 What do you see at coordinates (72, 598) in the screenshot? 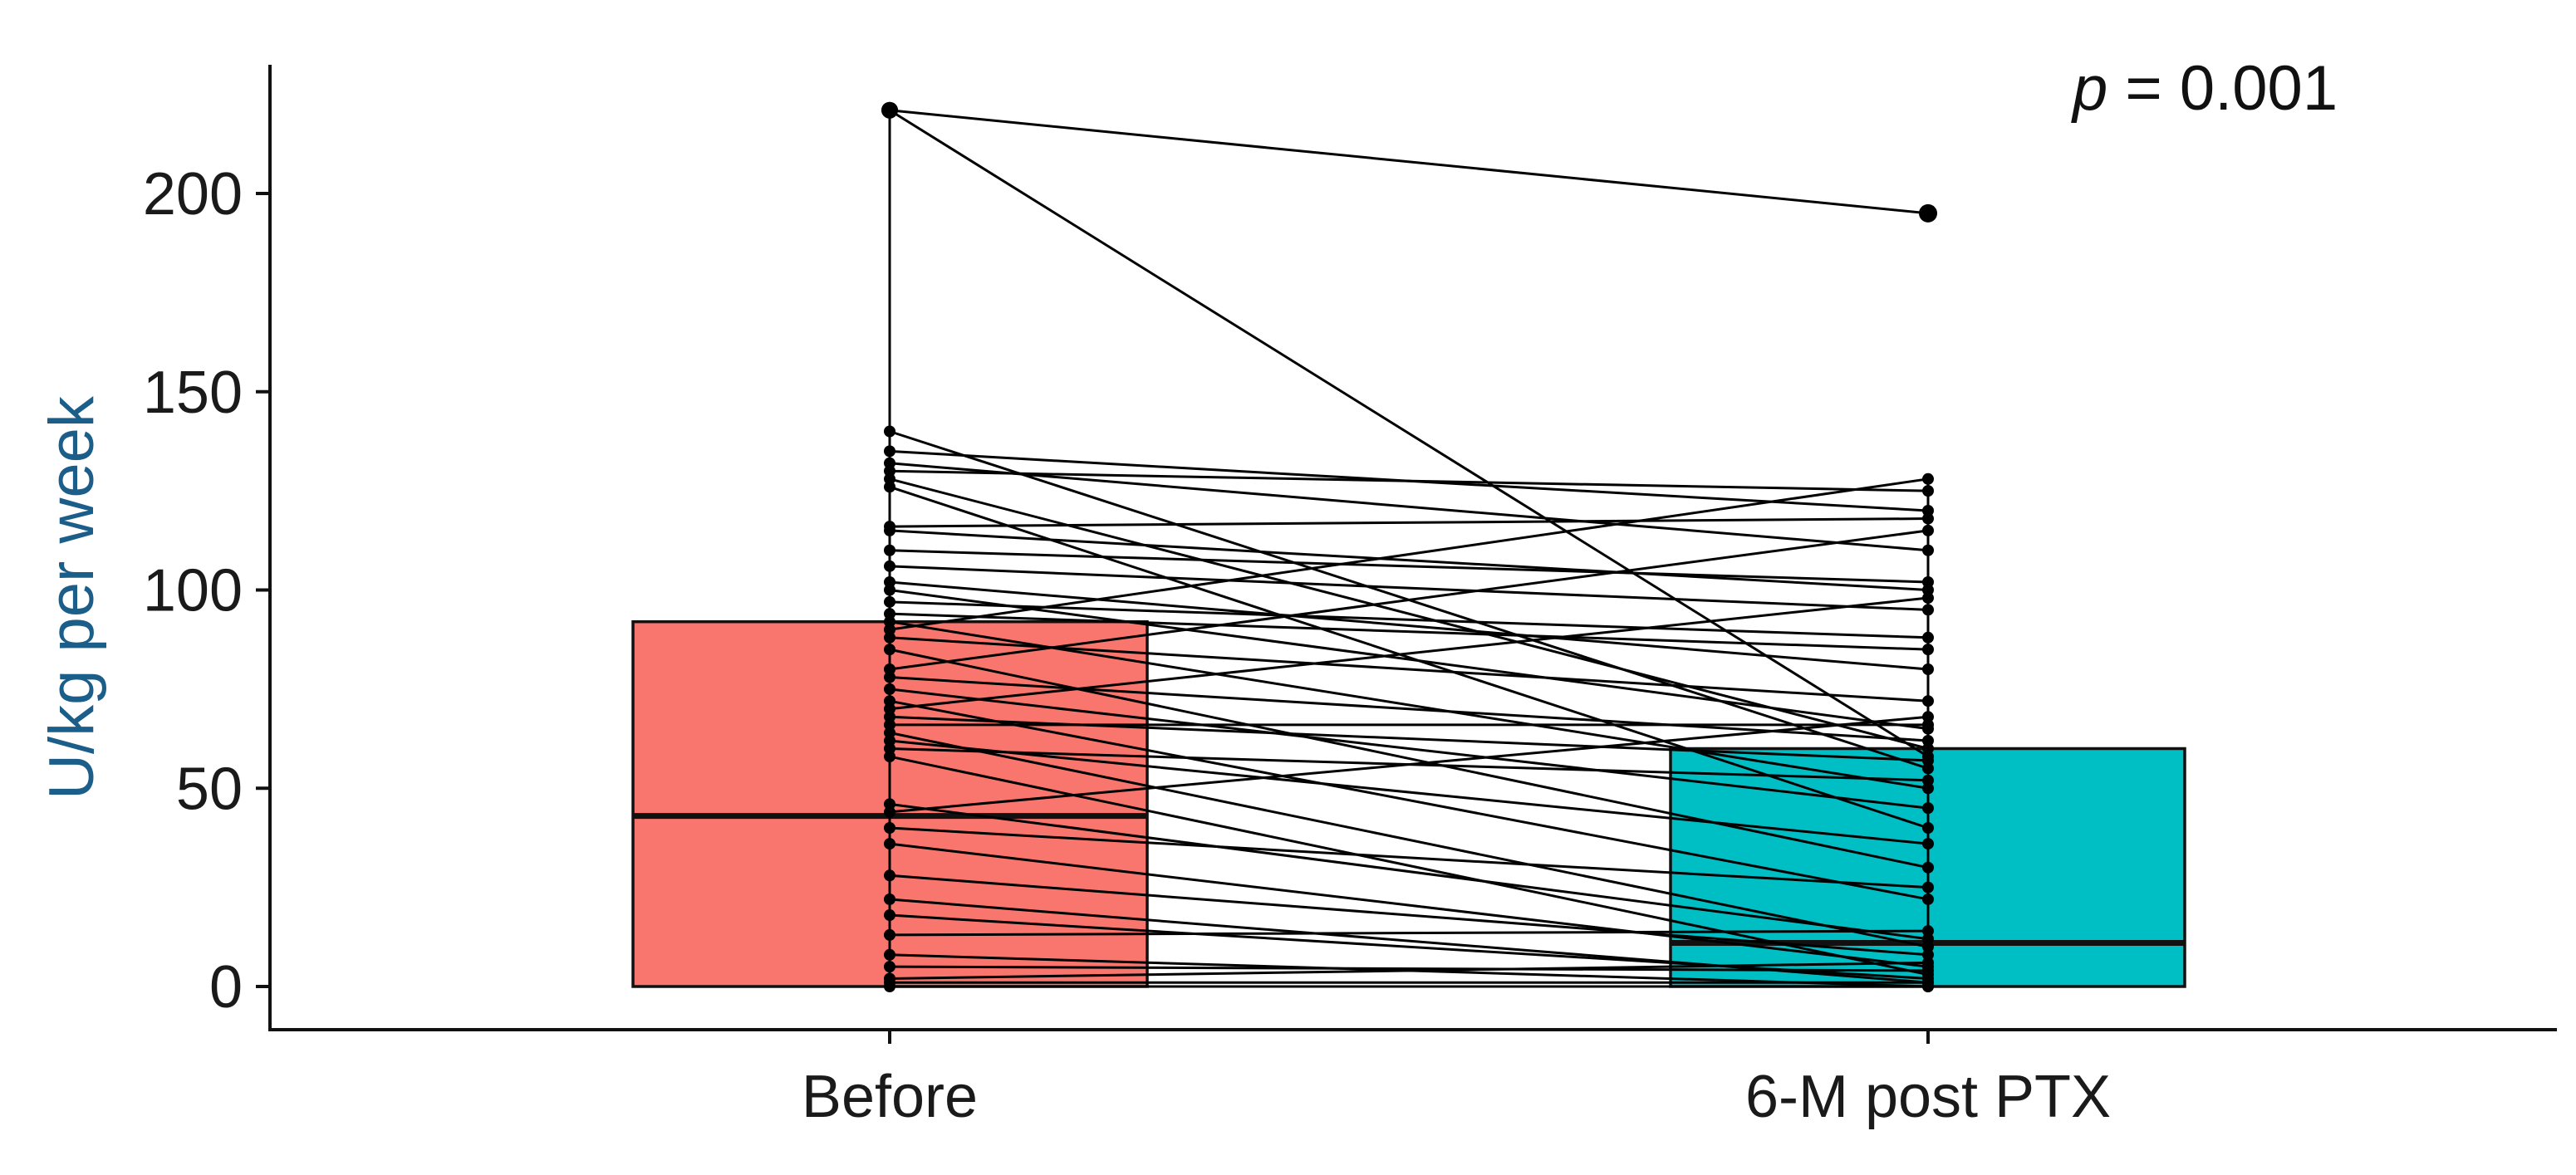
I see `y-axis-title: U/kg per week` at bounding box center [72, 598].